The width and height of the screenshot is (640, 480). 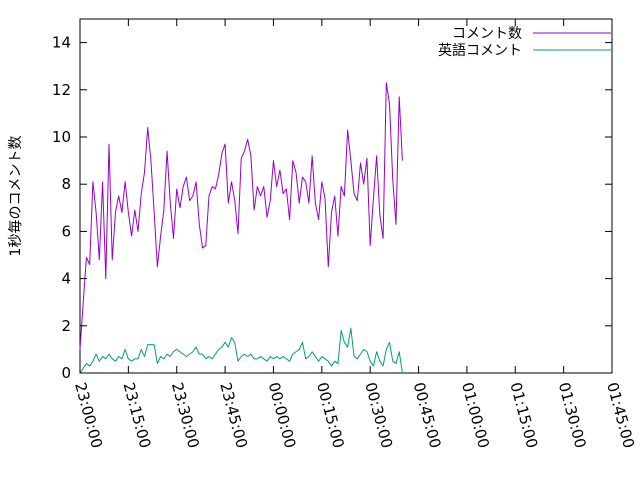 I want to click on x-tick-label: 00:30:00, so click(x=378, y=415).